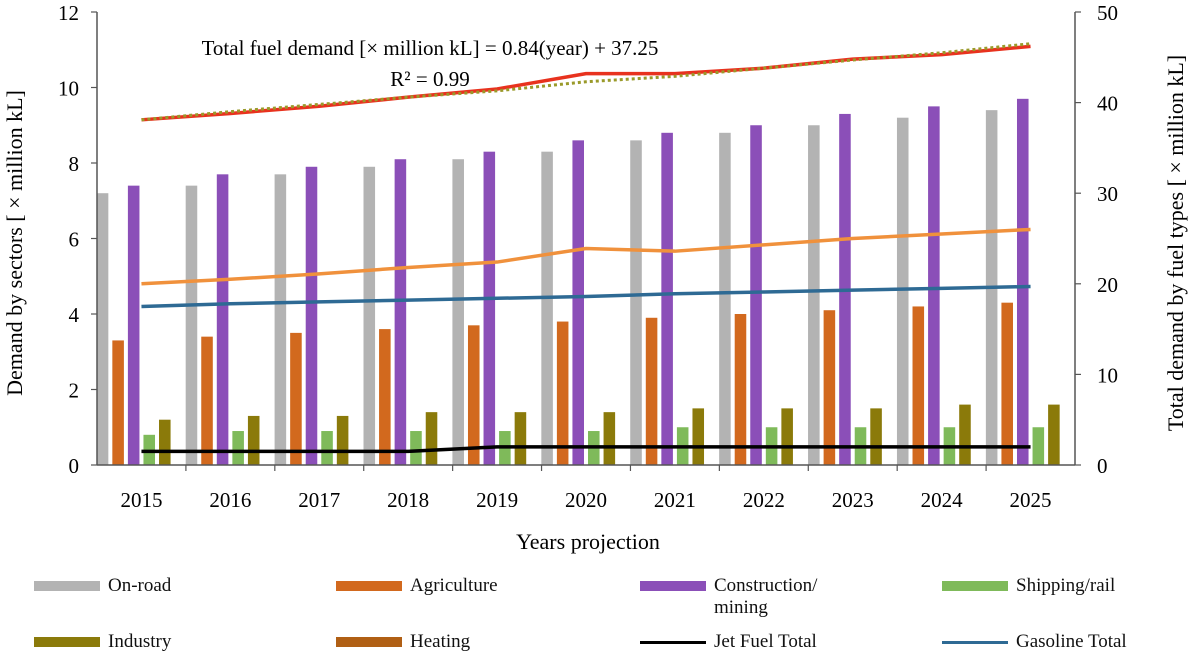  Describe the element at coordinates (1066, 585) in the screenshot. I see `legend-label: Shipping/rail` at that location.